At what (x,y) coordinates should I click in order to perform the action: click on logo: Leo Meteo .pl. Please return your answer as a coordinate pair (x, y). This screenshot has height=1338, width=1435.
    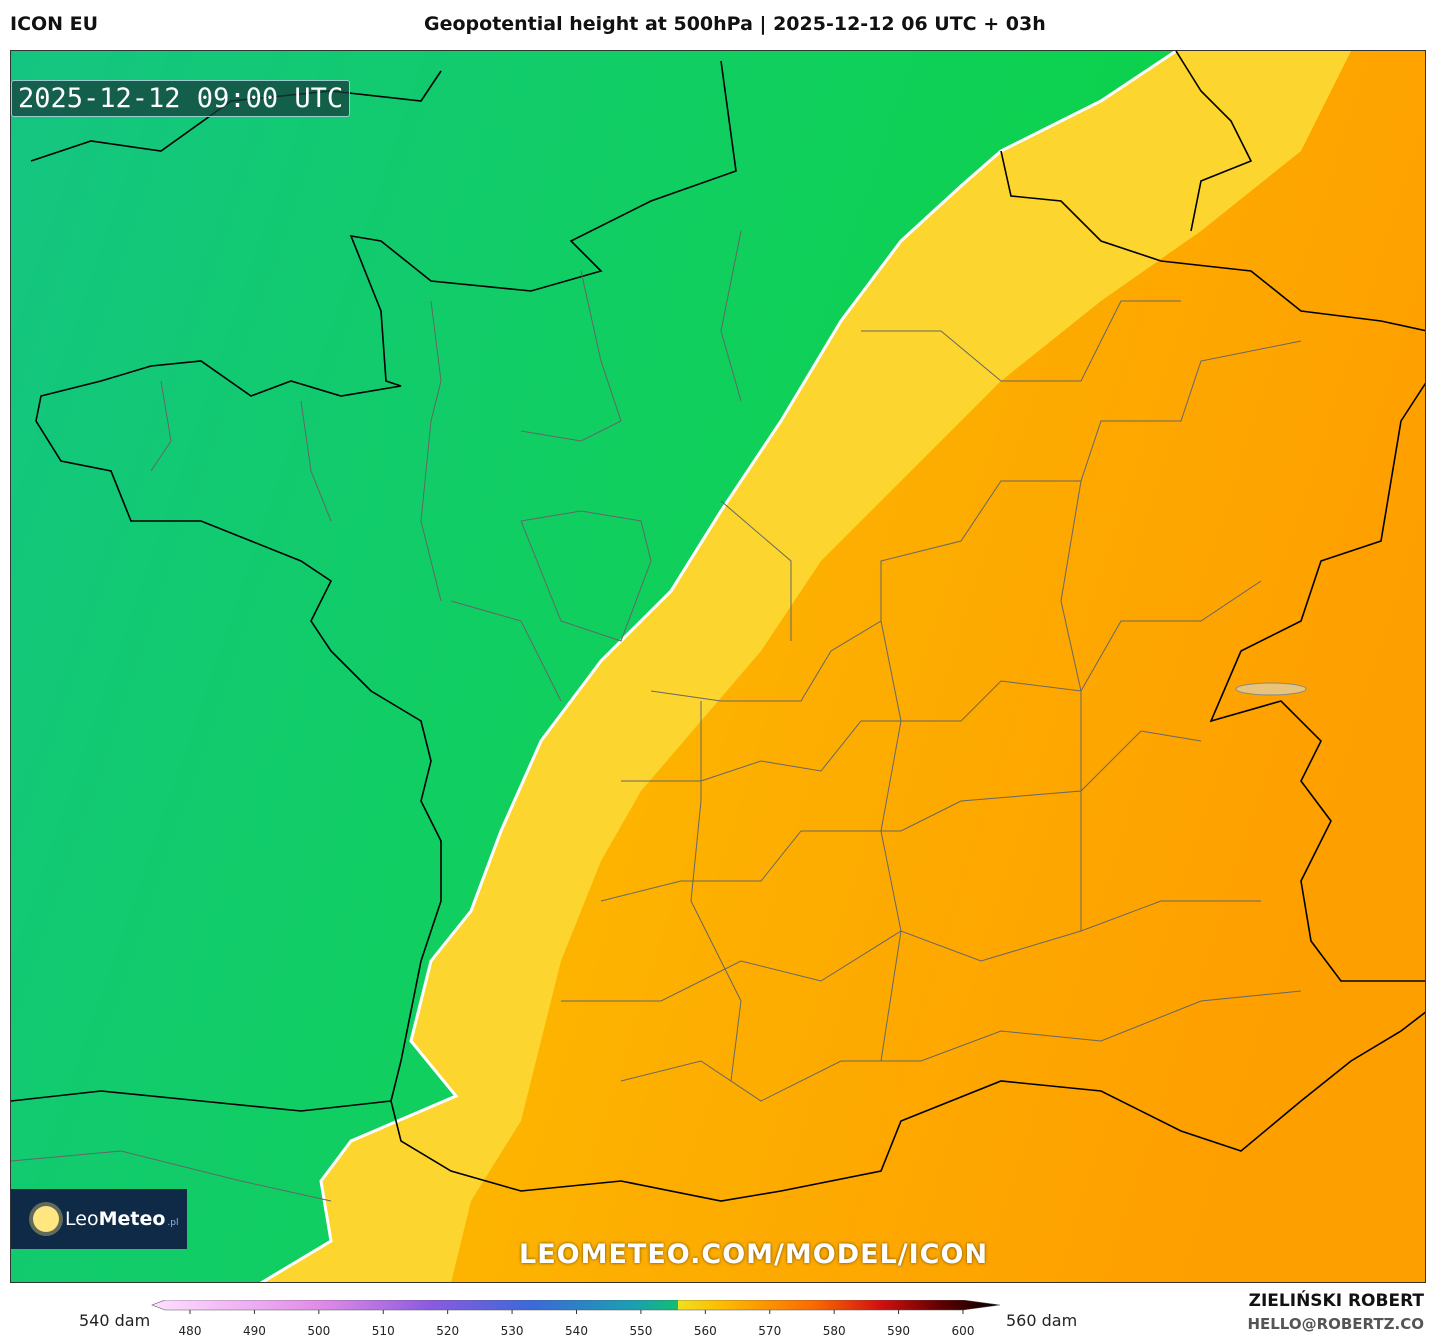
    Looking at the image, I should click on (99, 1219).